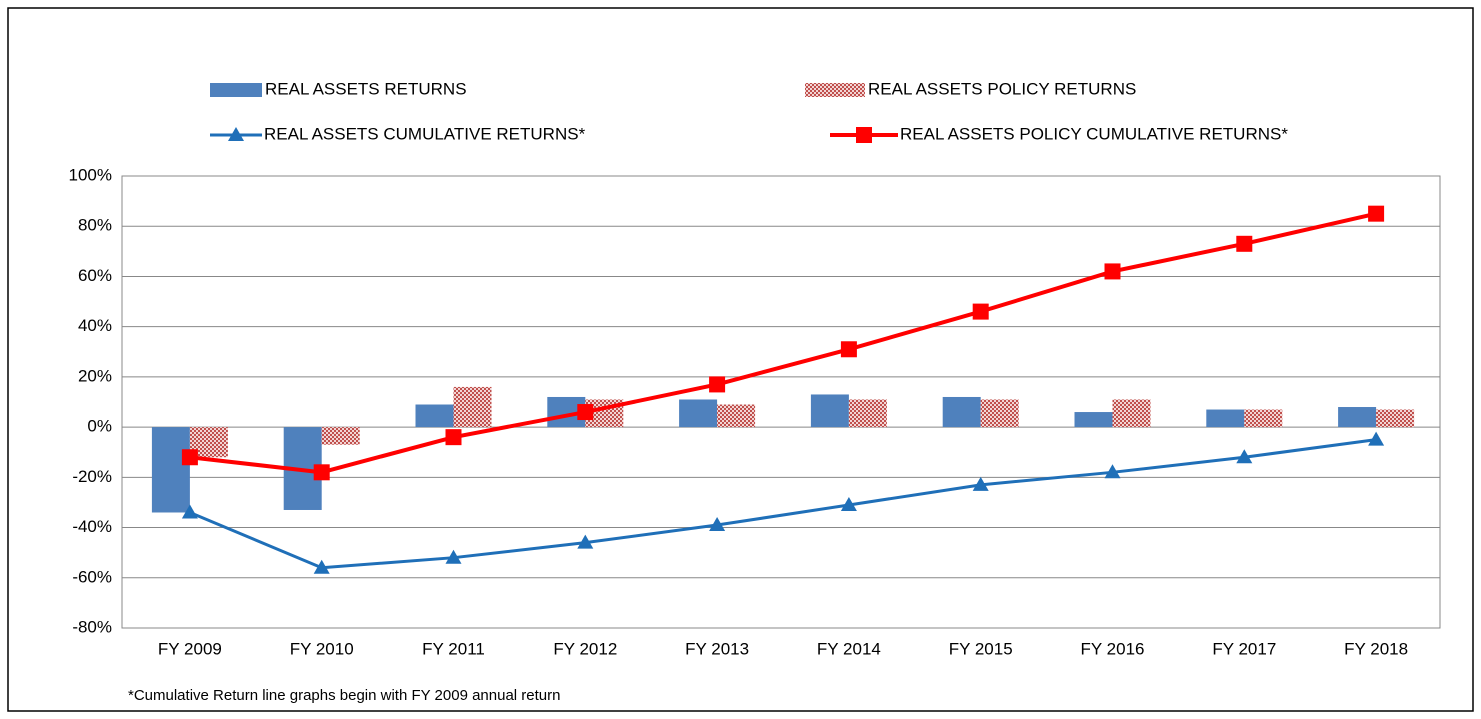  Describe the element at coordinates (1094, 133) in the screenshot. I see `legend-label: REAL ASSETS POLICY CUMULATIVE RETURNS*` at that location.